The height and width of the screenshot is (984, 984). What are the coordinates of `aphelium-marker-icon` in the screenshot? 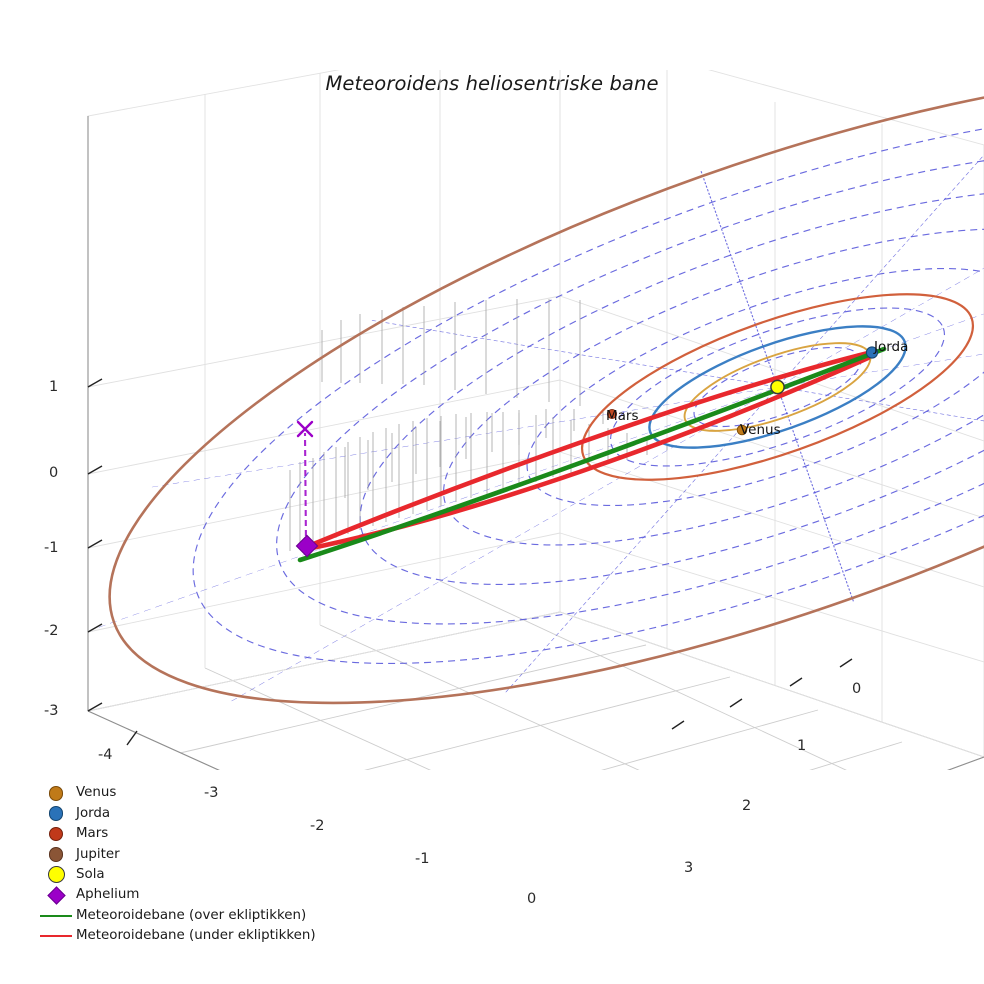 It's located at (56, 895).